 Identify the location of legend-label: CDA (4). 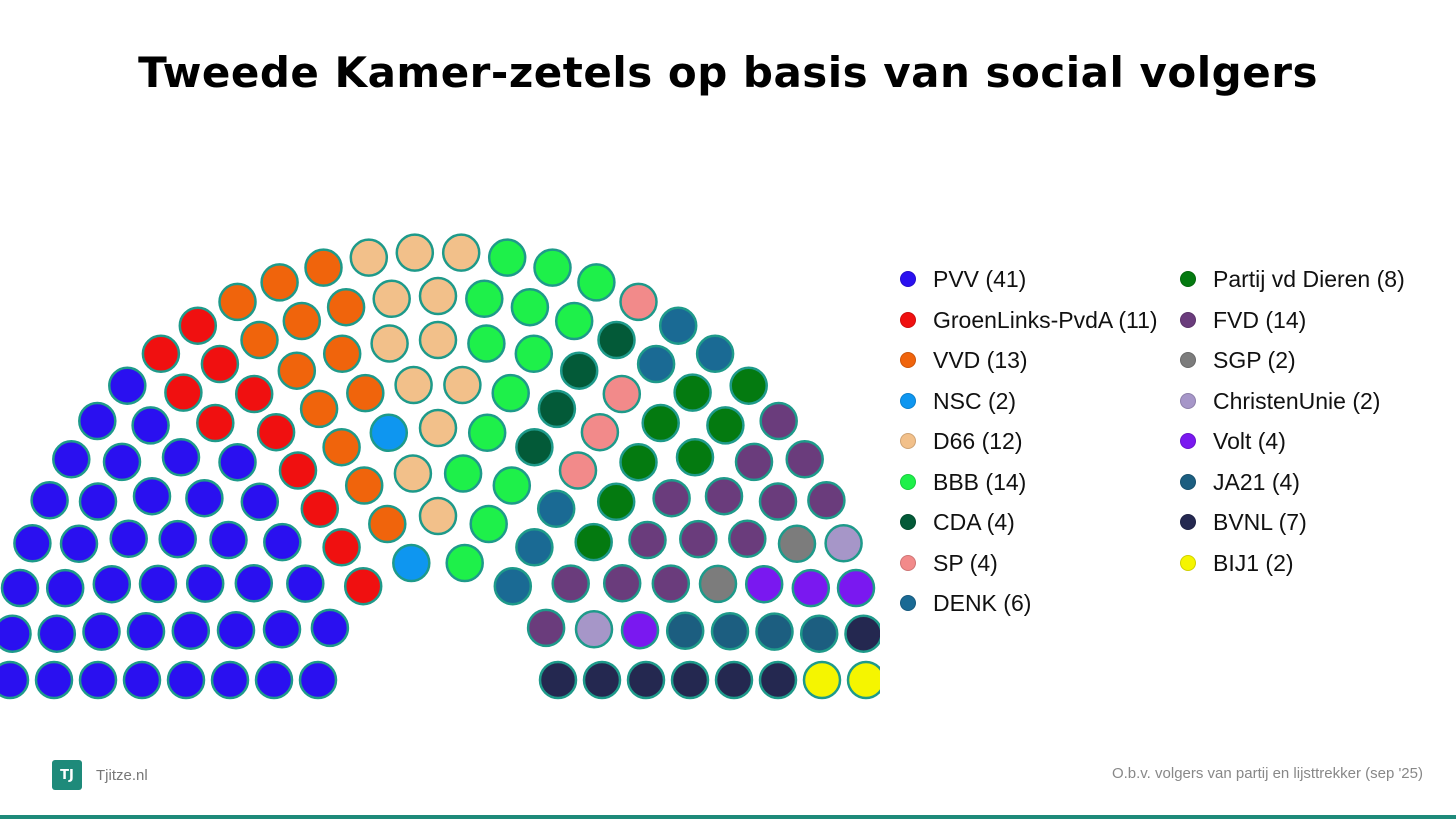
(974, 522).